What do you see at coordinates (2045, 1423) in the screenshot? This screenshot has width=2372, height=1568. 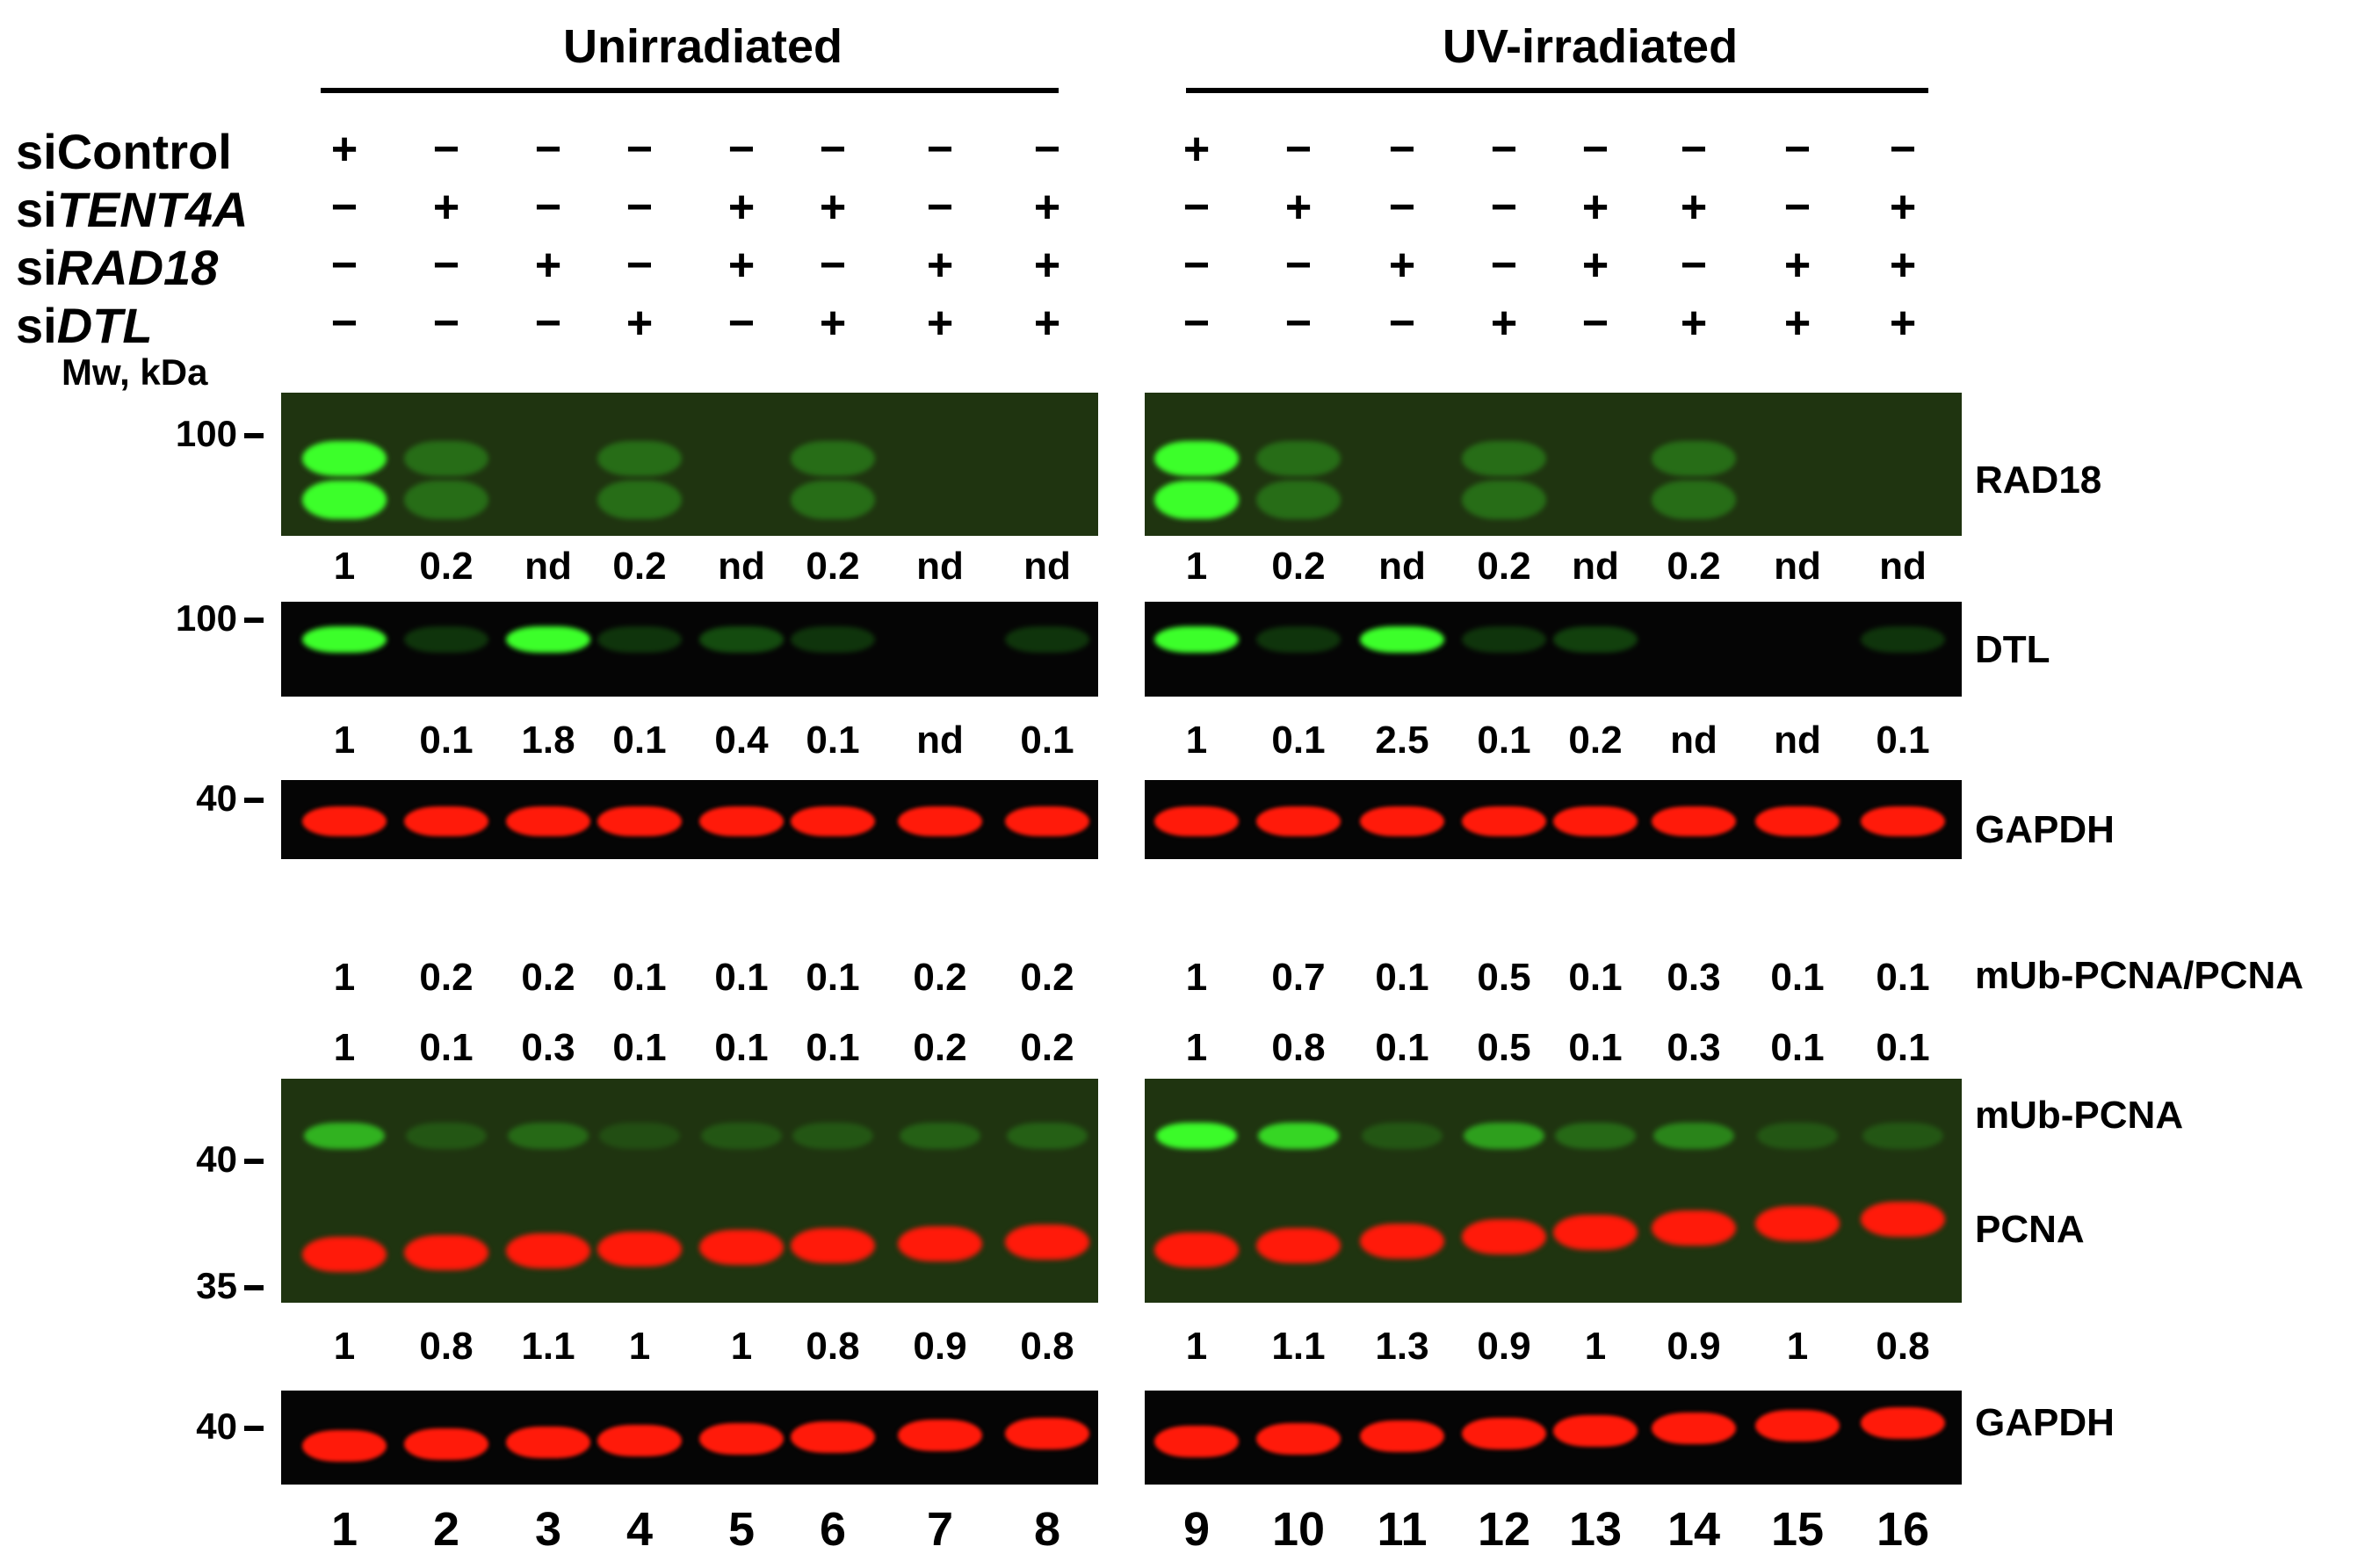 I see `protein-label-gapdh2: GAPDH` at bounding box center [2045, 1423].